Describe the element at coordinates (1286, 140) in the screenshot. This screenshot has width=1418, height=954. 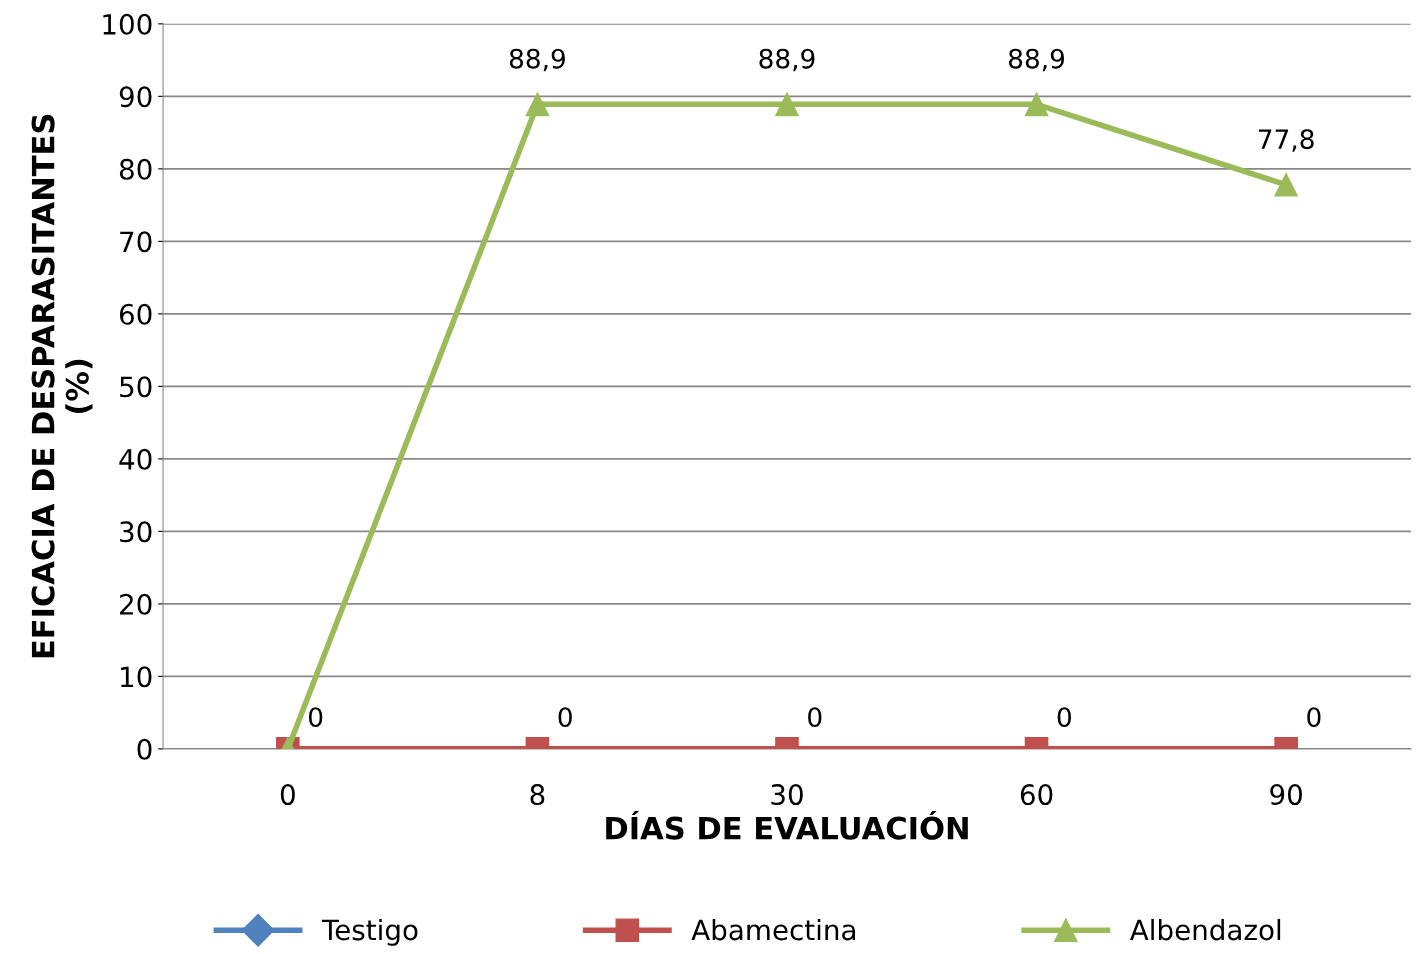
I see `data-label: 77,8` at that location.